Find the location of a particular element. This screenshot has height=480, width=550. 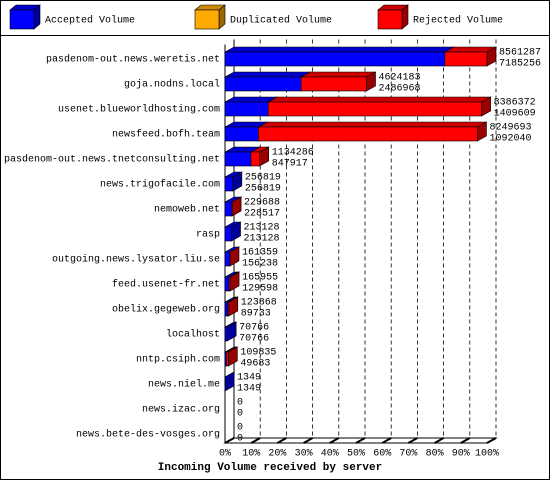

x-tick-label: 70% is located at coordinates (408, 454).